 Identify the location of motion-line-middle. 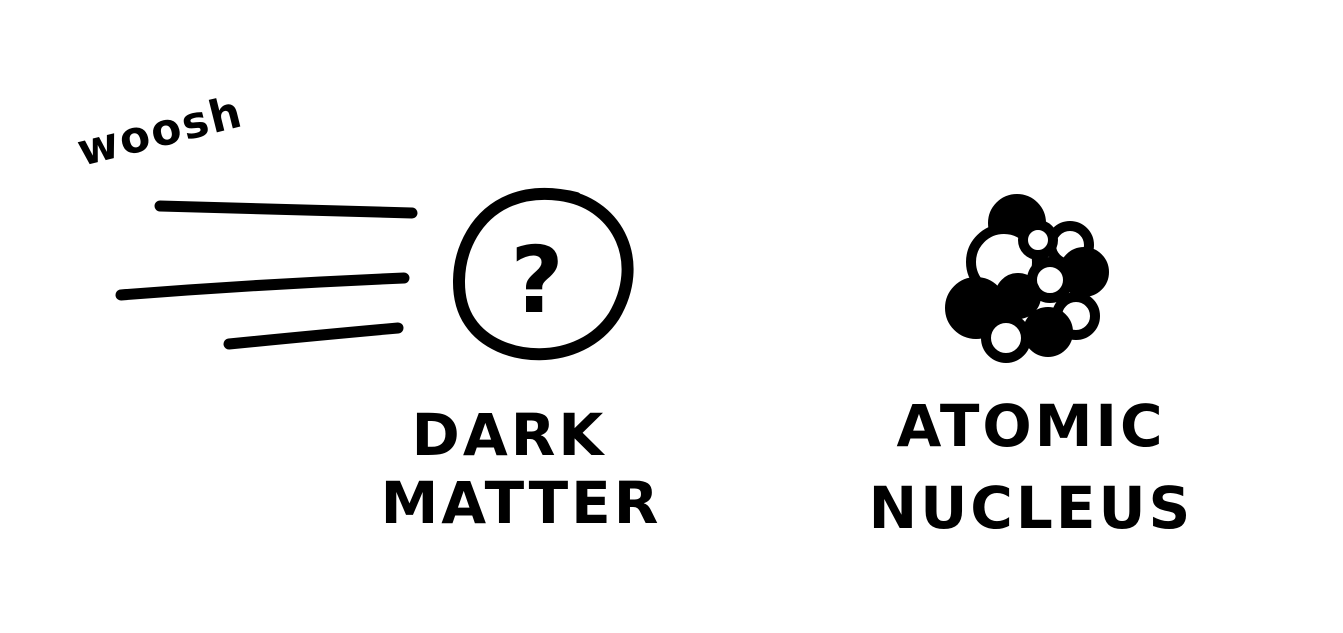
(262, 286).